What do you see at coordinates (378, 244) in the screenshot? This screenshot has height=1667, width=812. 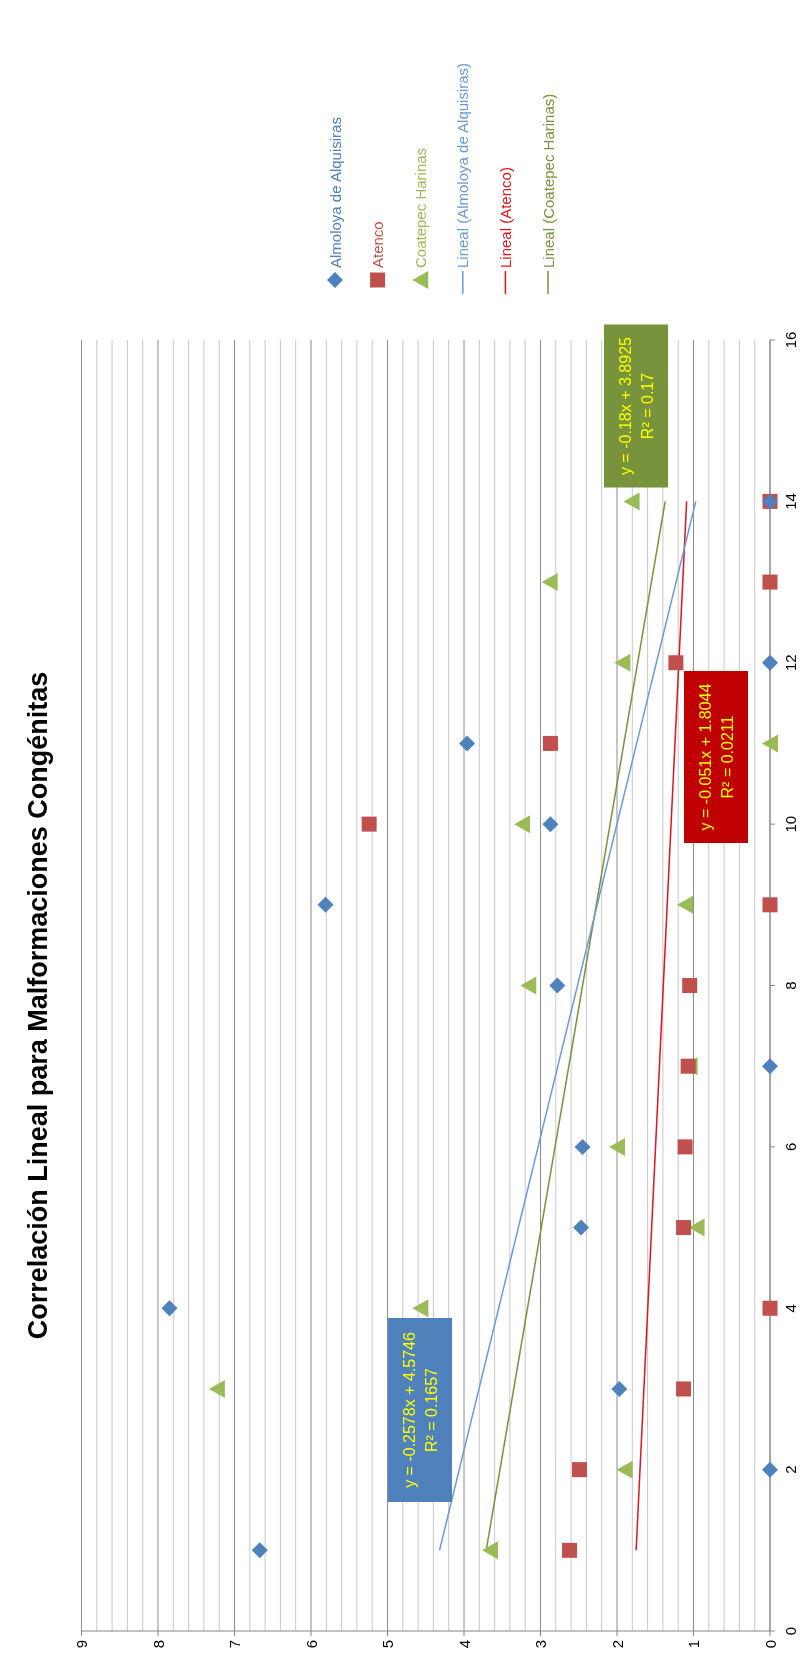 I see `text: Atenco` at bounding box center [378, 244].